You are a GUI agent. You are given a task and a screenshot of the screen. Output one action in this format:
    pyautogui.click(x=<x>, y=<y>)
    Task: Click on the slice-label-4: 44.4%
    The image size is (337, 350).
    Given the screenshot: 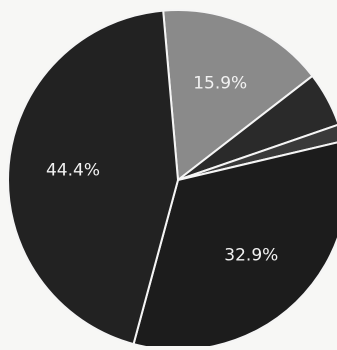 What is the action you would take?
    pyautogui.click(x=73, y=171)
    